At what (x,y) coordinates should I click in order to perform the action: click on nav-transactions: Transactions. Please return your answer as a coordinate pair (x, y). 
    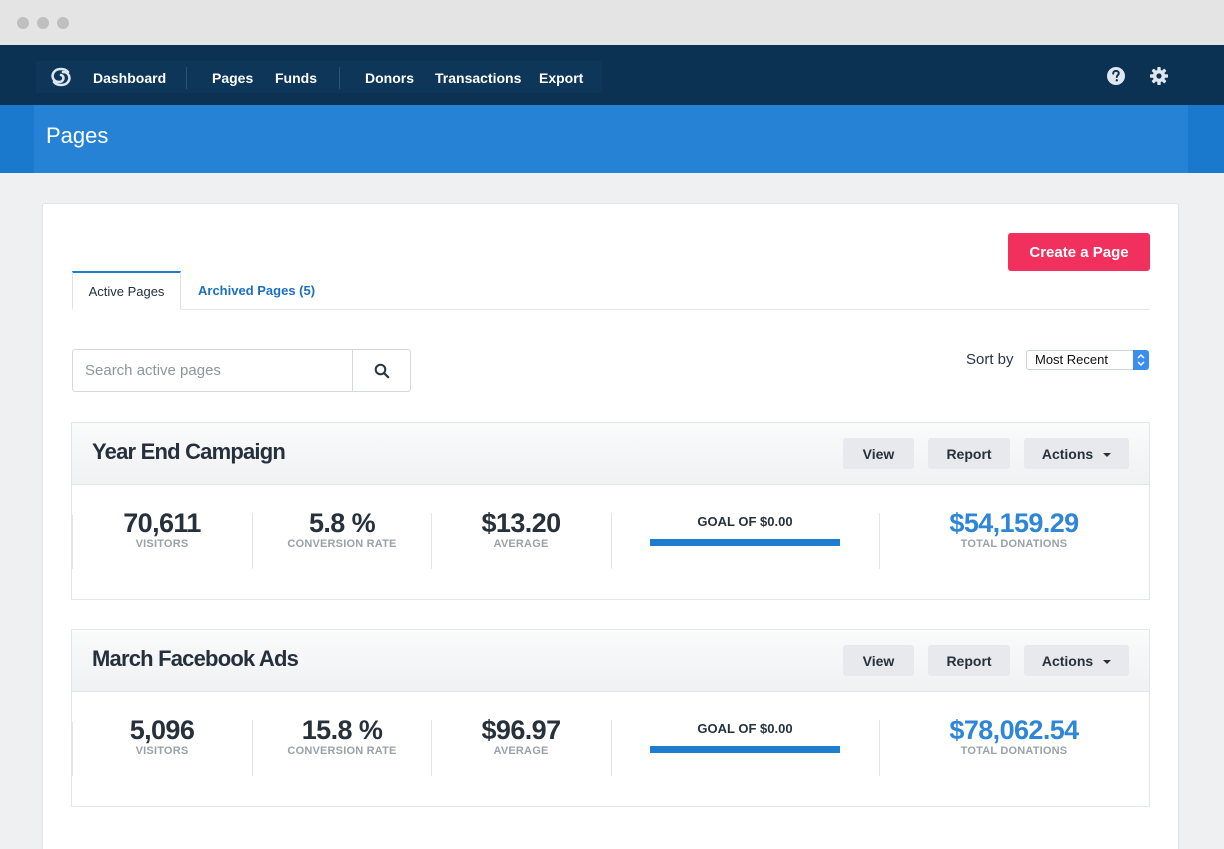
    Looking at the image, I should click on (478, 78).